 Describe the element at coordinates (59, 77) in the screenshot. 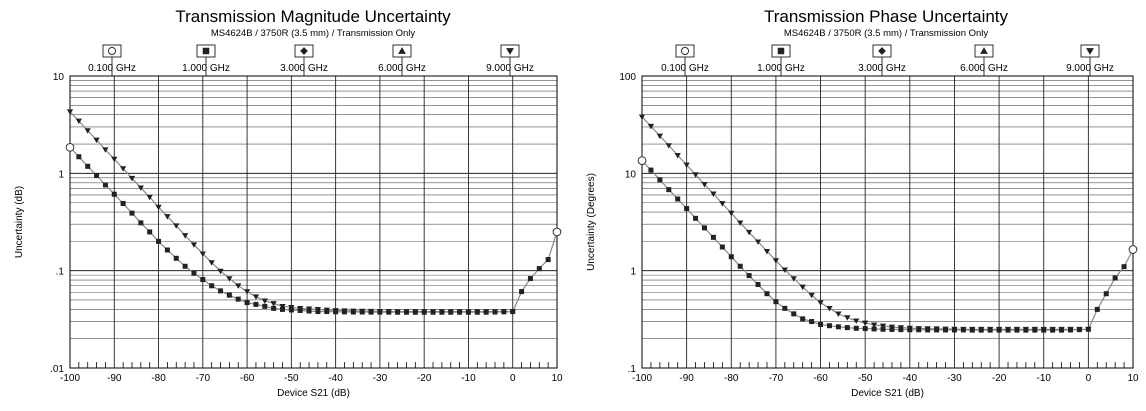

I see `y-tick-label: 10` at that location.